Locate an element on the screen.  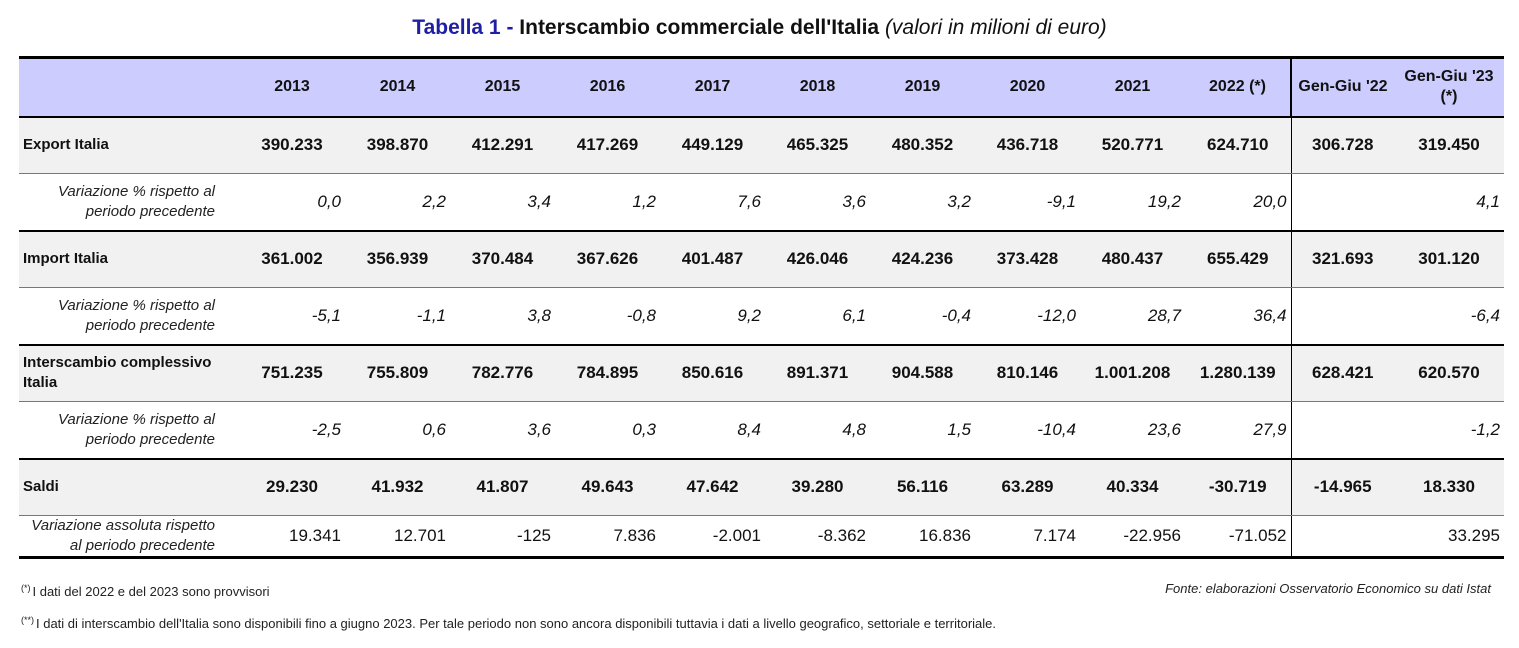
table-cell: 810.146 is located at coordinates (1027, 373).